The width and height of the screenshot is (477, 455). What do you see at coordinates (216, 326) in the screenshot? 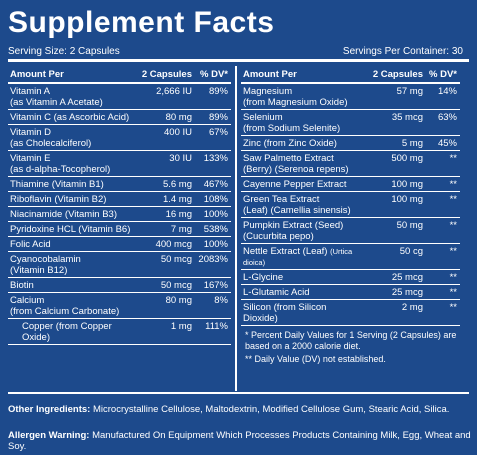
I see `nutrient-dv: 111%` at bounding box center [216, 326].